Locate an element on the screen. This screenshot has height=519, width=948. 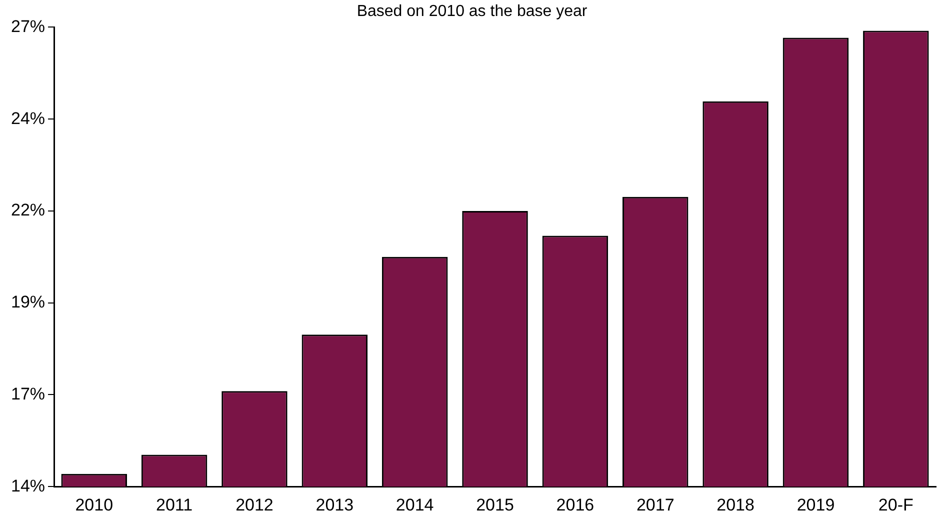
x-tick-label: 2015 is located at coordinates (495, 504).